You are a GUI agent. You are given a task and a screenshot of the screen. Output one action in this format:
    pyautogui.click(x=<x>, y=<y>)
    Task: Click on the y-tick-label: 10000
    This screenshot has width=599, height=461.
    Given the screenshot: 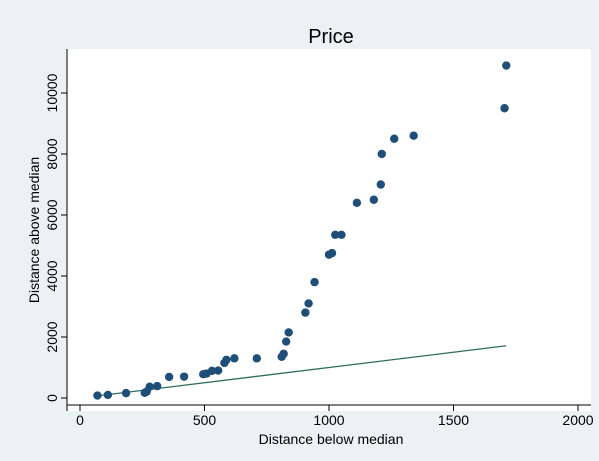 What is the action you would take?
    pyautogui.click(x=52, y=92)
    